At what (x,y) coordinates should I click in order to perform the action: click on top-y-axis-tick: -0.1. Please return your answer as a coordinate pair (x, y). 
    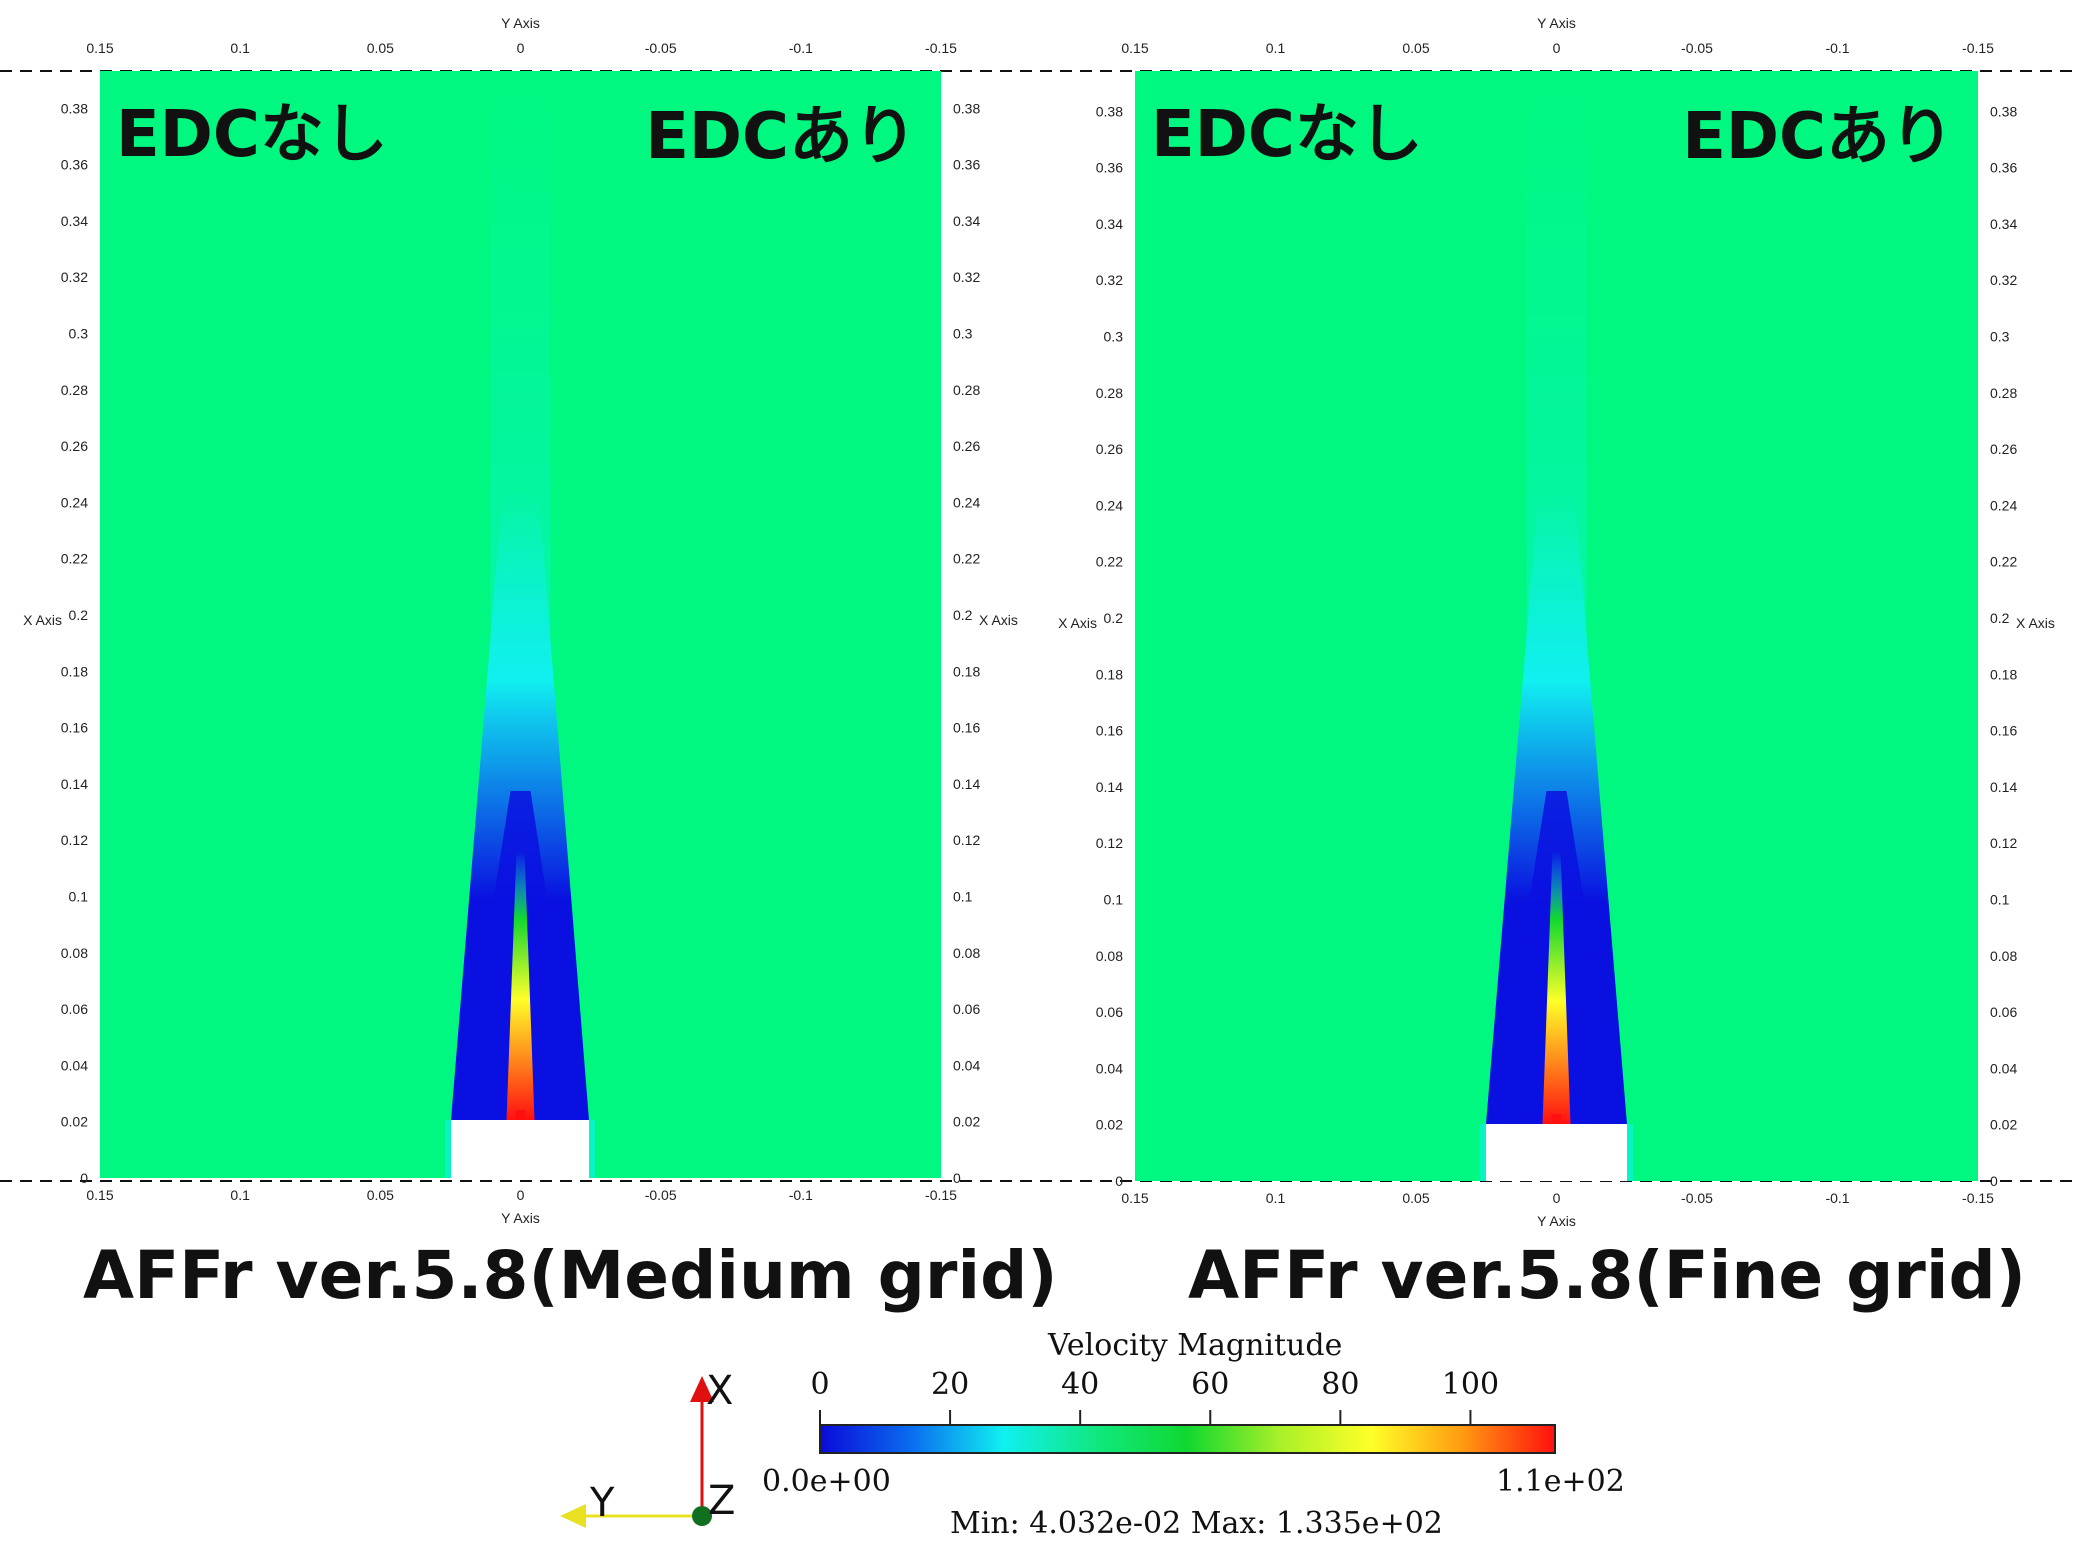
    Looking at the image, I should click on (801, 48).